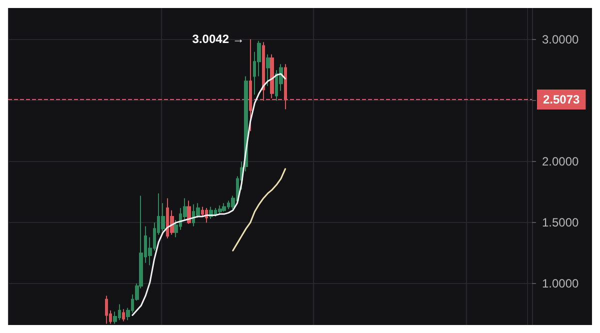  What do you see at coordinates (561, 223) in the screenshot?
I see `y-tick-label: 1.5000` at bounding box center [561, 223].